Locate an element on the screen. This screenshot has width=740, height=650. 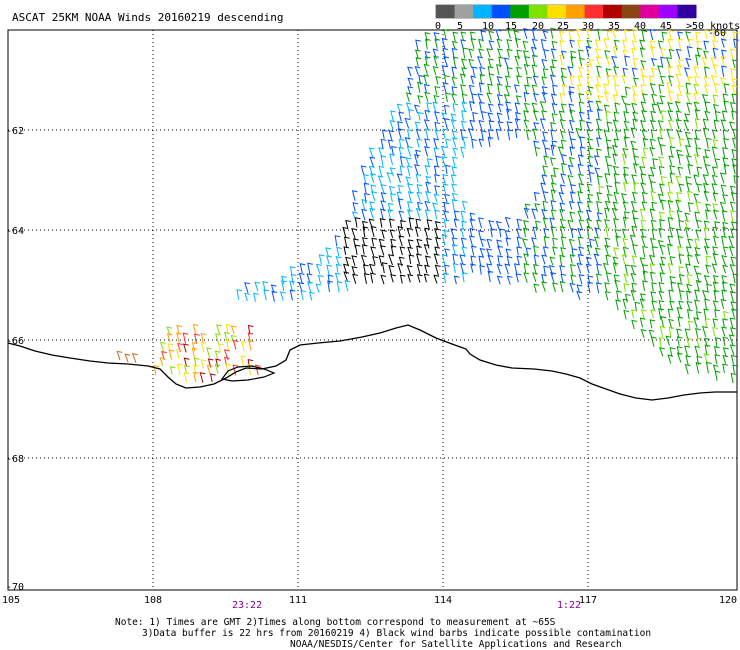
legend-label-50-knots: >50 knots is located at coordinates (713, 26).